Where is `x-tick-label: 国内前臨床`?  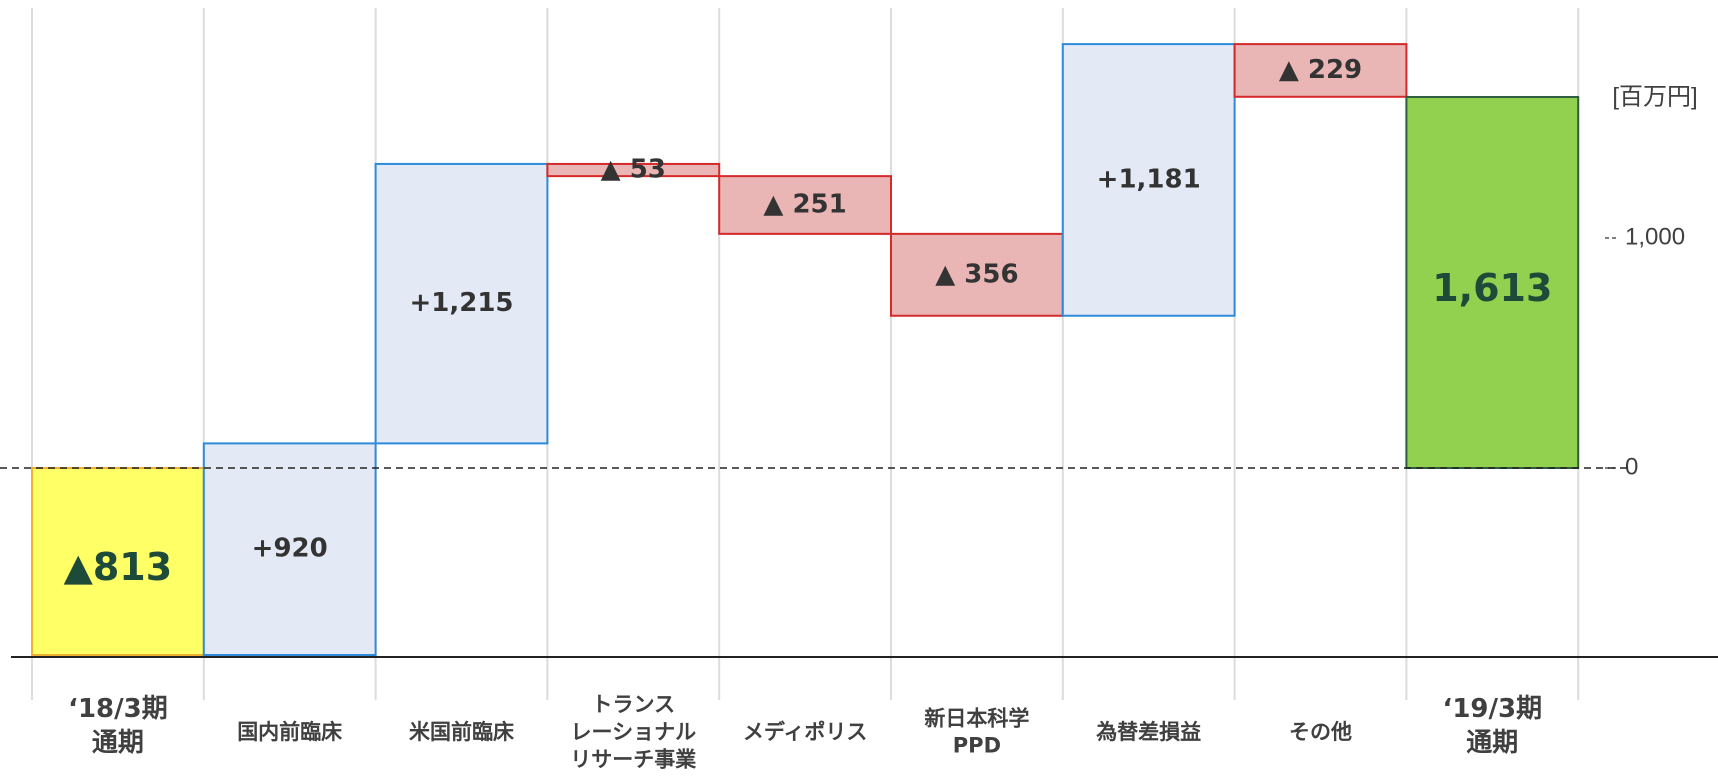 x-tick-label: 国内前臨床 is located at coordinates (289, 732).